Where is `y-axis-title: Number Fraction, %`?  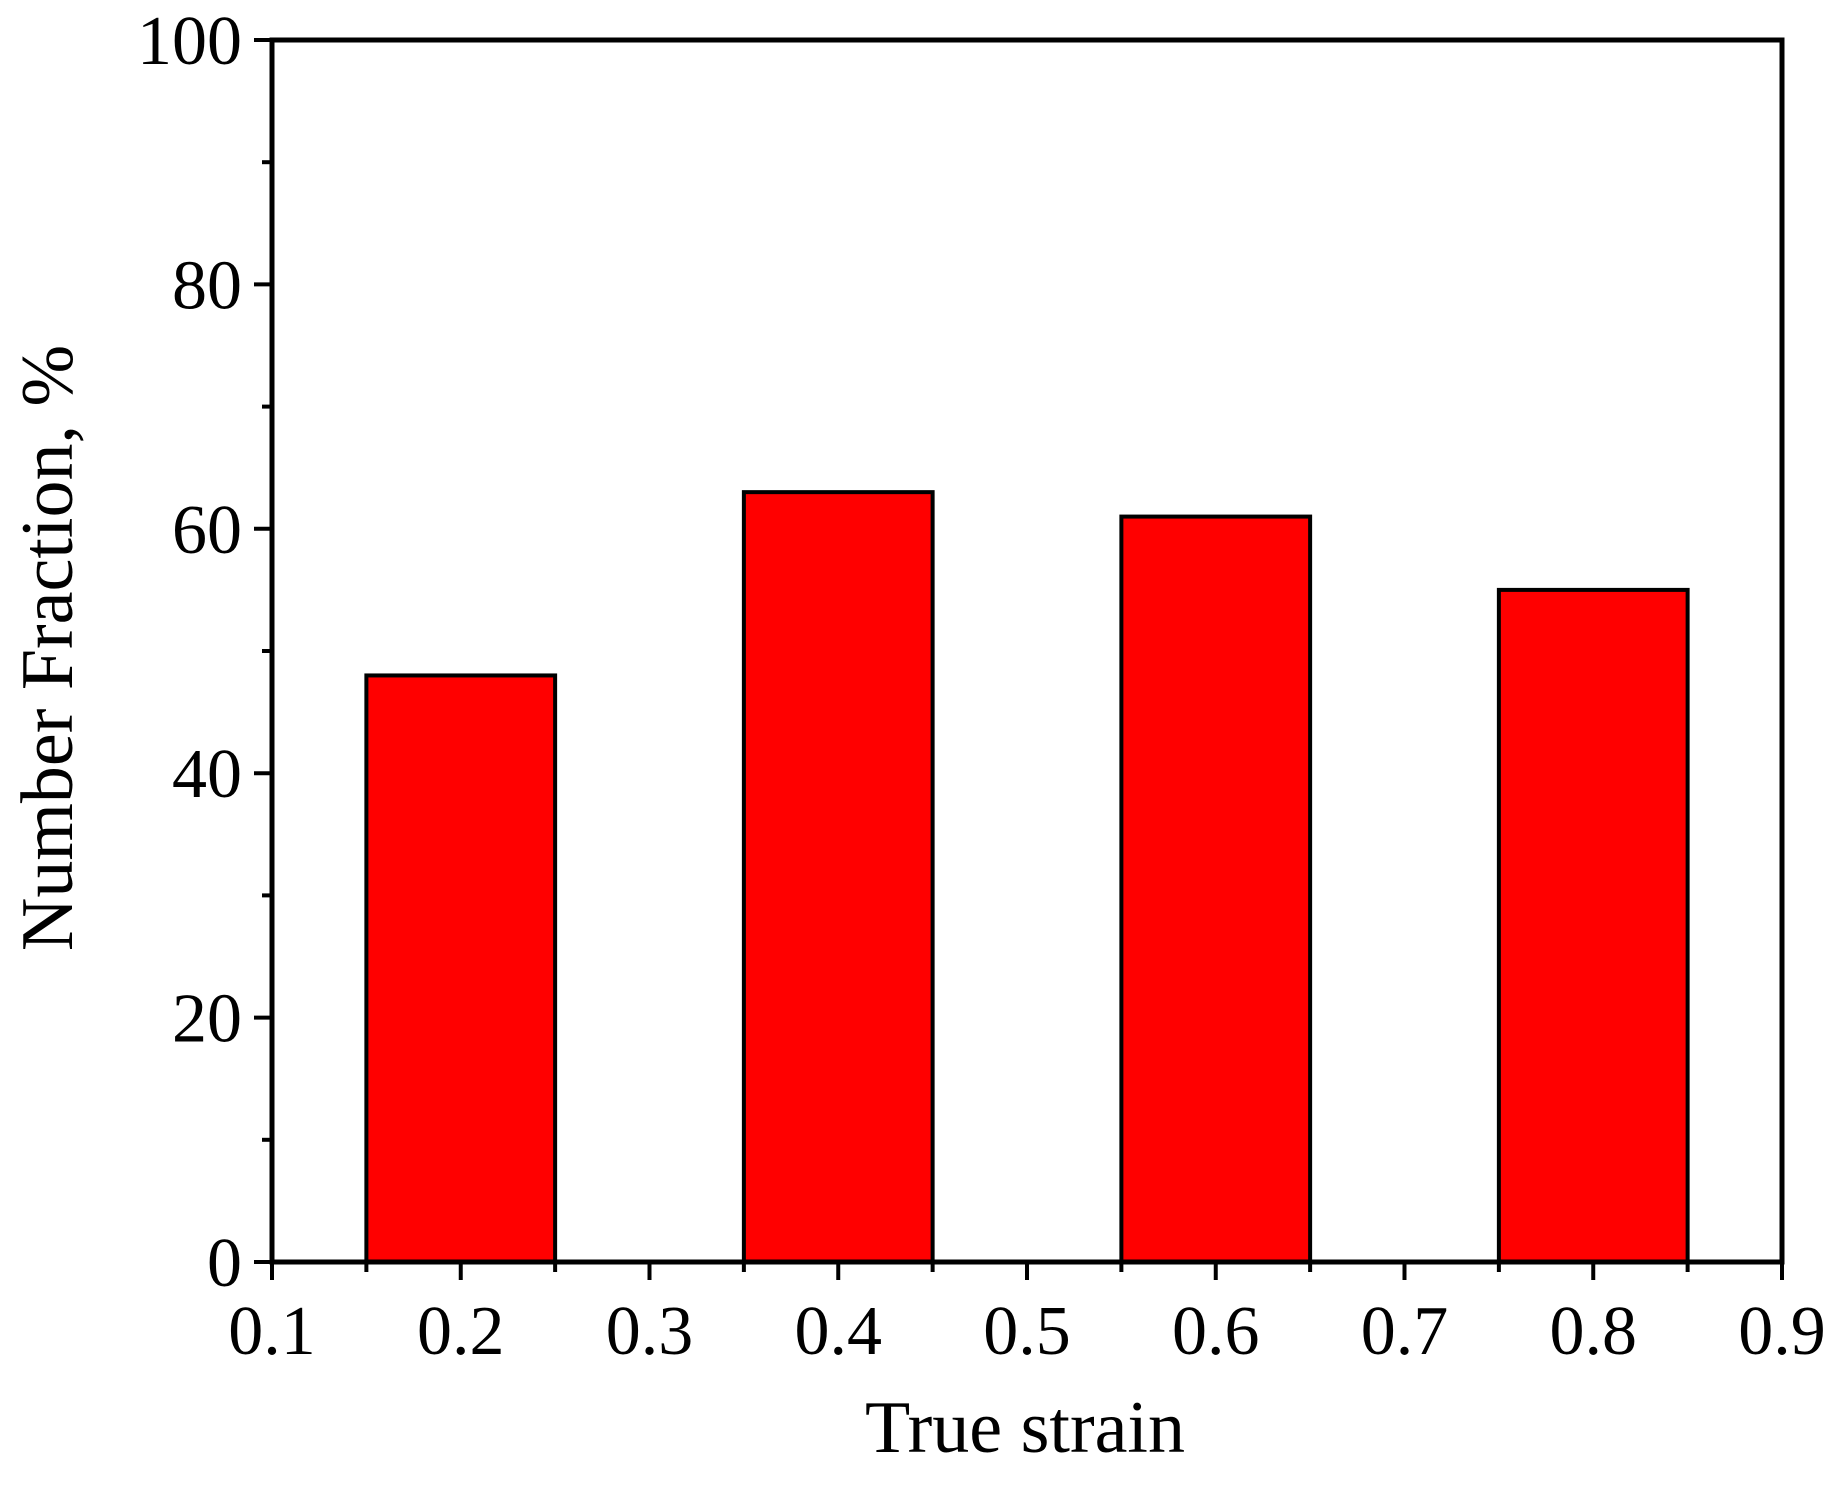 y-axis-title: Number Fraction, % is located at coordinates (48, 648).